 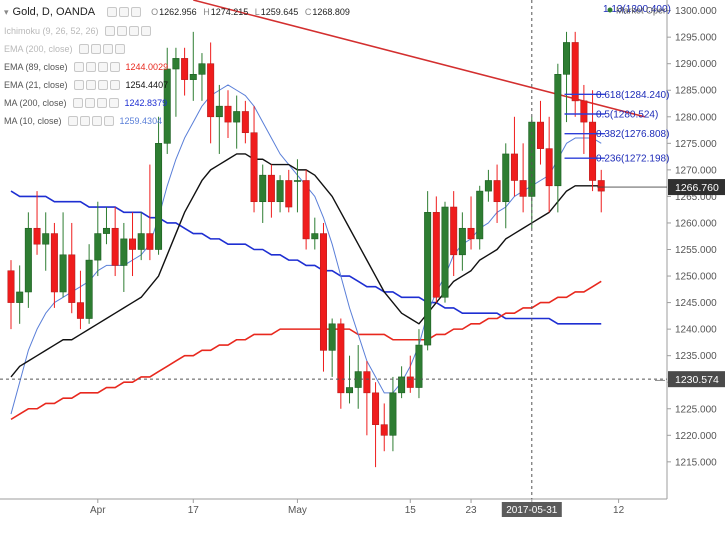 What do you see at coordinates (696, 303) in the screenshot?
I see `price-tick-label: 1245.000` at bounding box center [696, 303].